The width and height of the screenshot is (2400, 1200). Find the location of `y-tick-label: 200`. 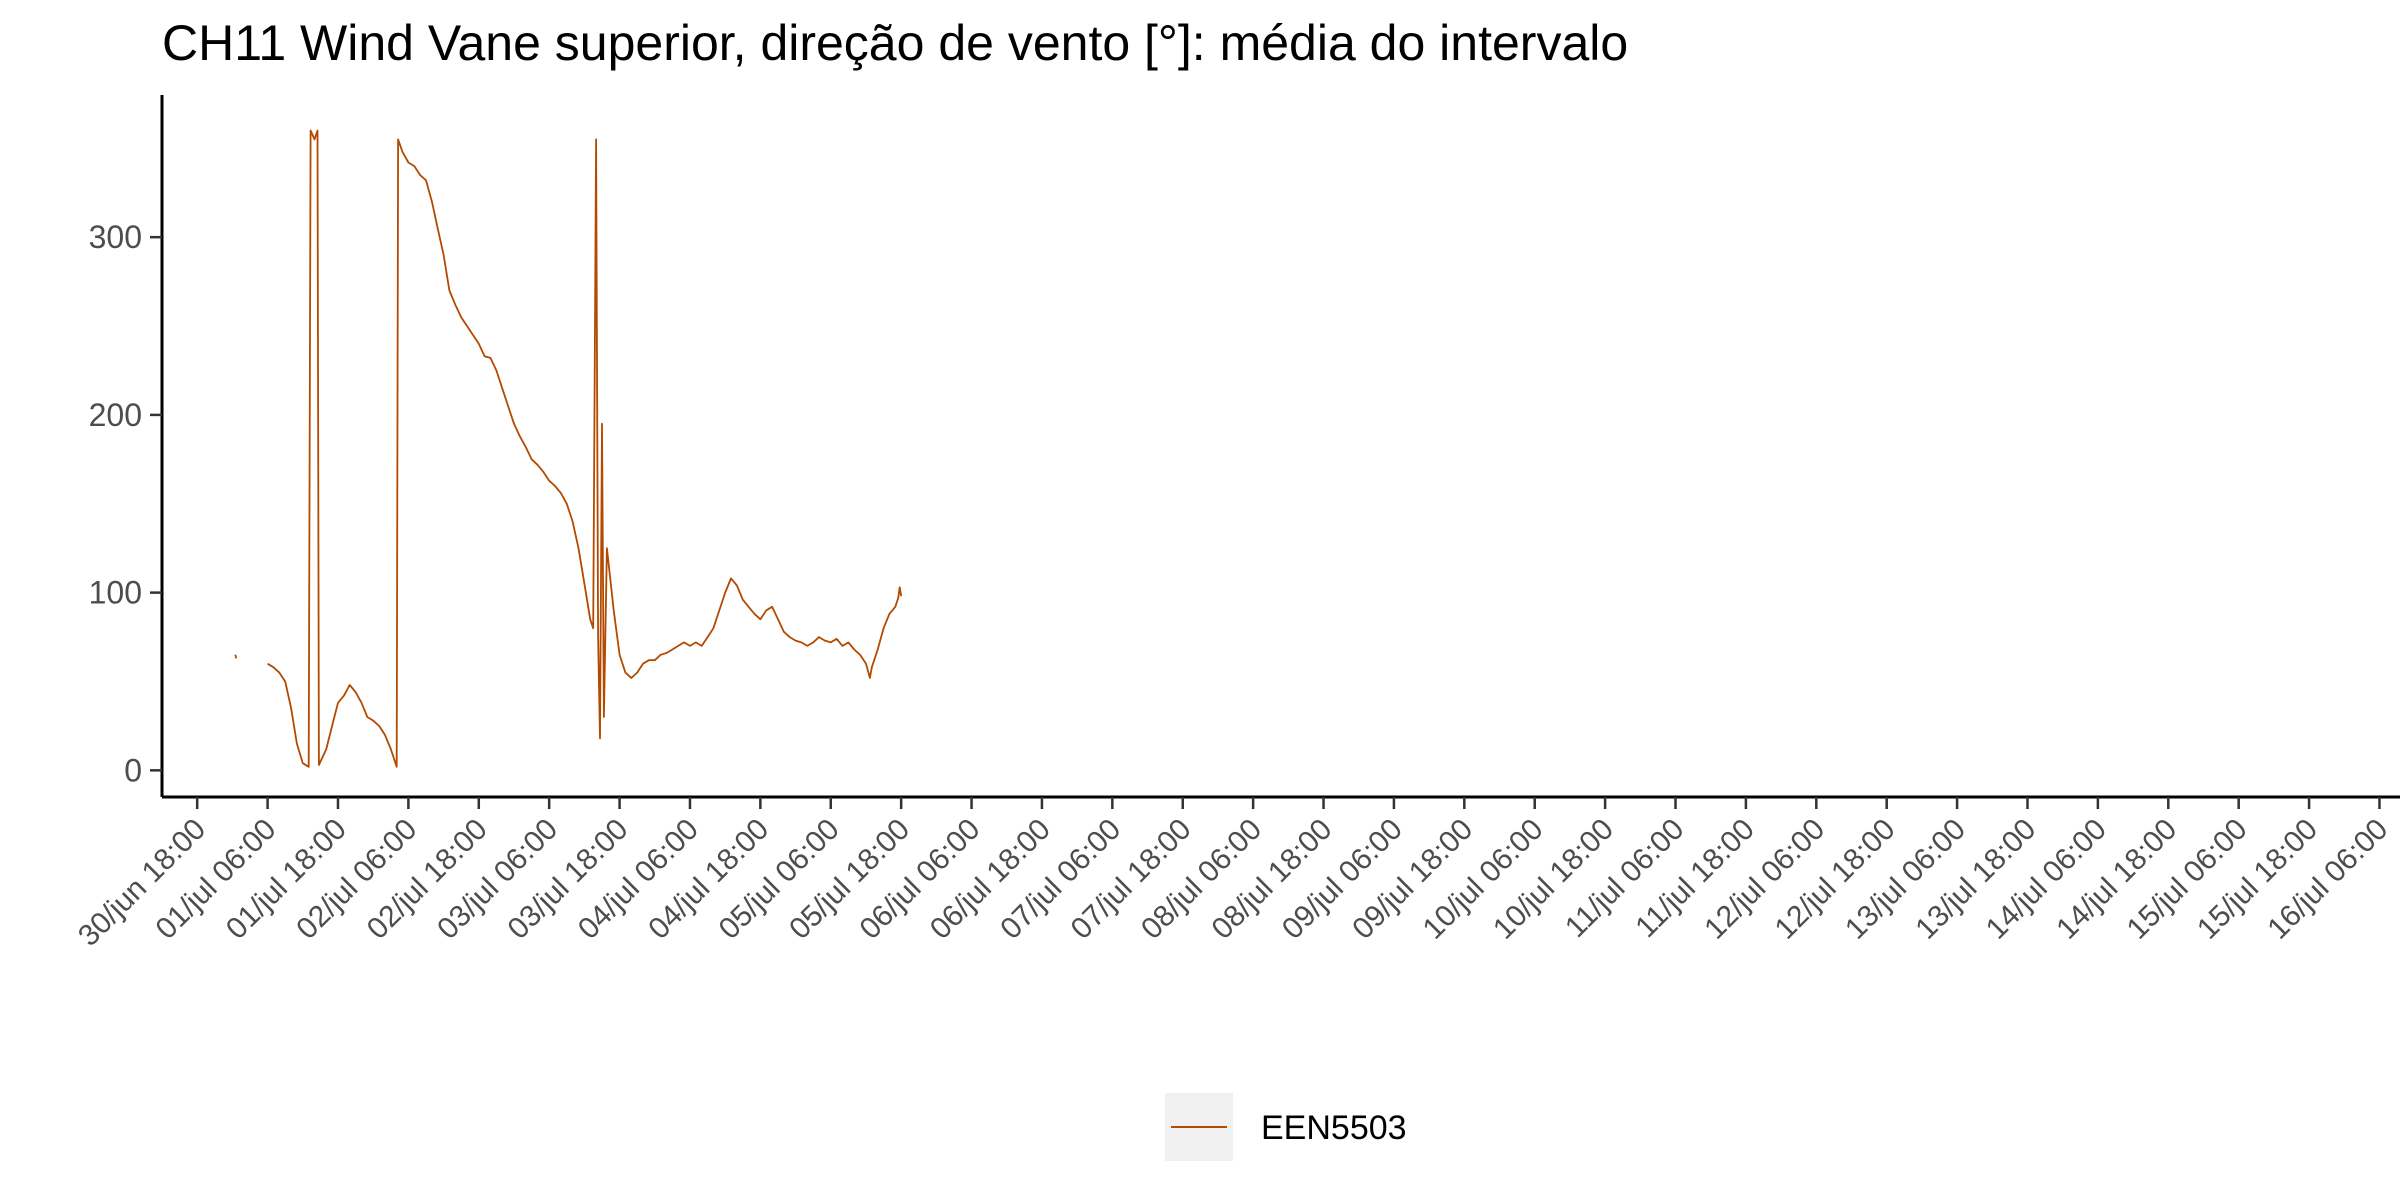

y-tick-label: 200 is located at coordinates (115, 415).